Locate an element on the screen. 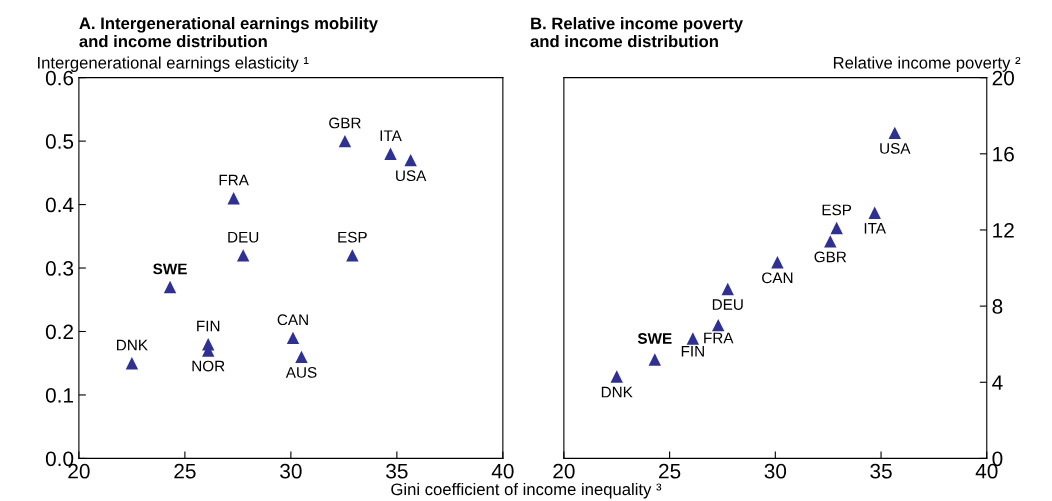 The image size is (1052, 501). chart-title: A. Intergenerational earnings mobility and income distribution is located at coordinates (228, 32).